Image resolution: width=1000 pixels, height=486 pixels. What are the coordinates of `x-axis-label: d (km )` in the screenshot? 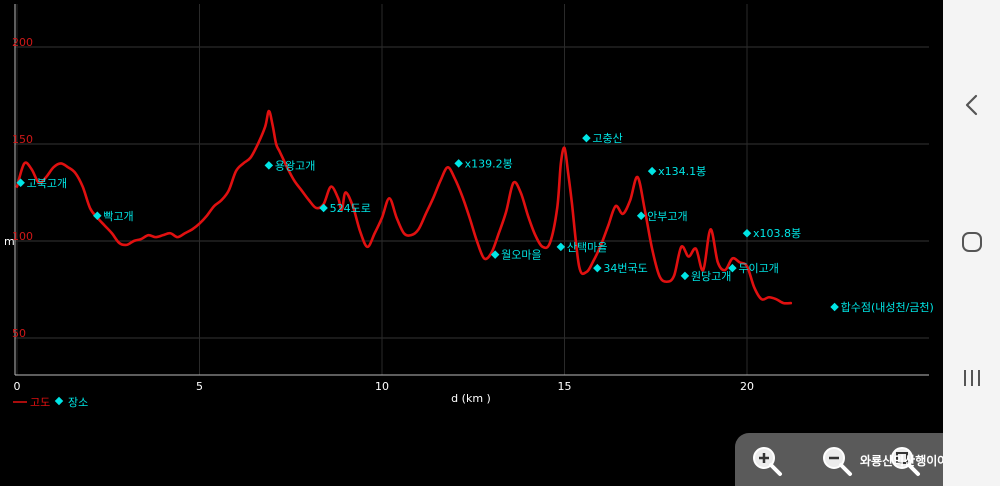 It's located at (471, 398).